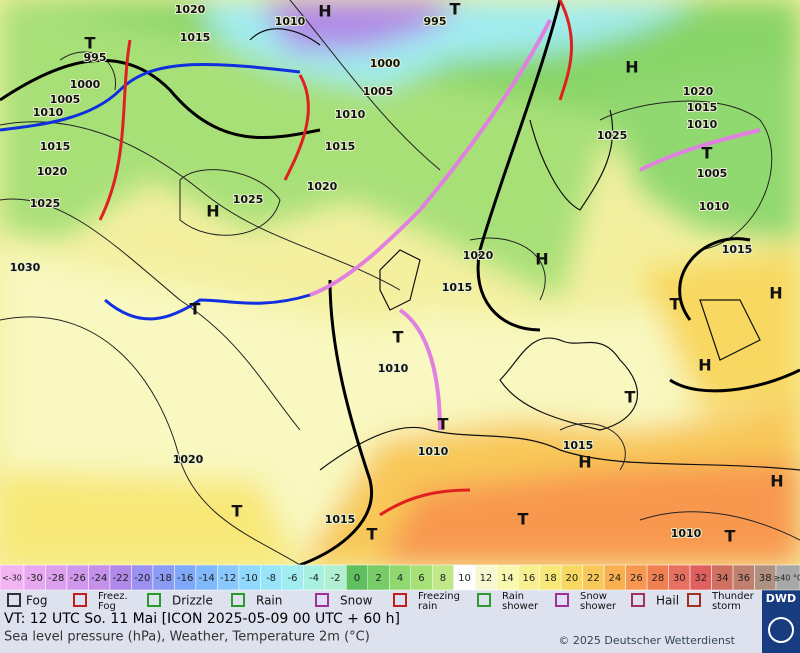 This screenshot has height=653, width=800. Describe the element at coordinates (657, 578) in the screenshot. I see `scale-label: 28` at that location.